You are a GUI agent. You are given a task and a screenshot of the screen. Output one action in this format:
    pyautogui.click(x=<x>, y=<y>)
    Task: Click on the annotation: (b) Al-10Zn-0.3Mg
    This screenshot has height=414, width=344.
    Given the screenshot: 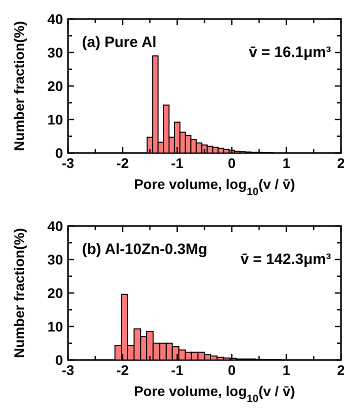 What is the action you would take?
    pyautogui.click(x=145, y=249)
    